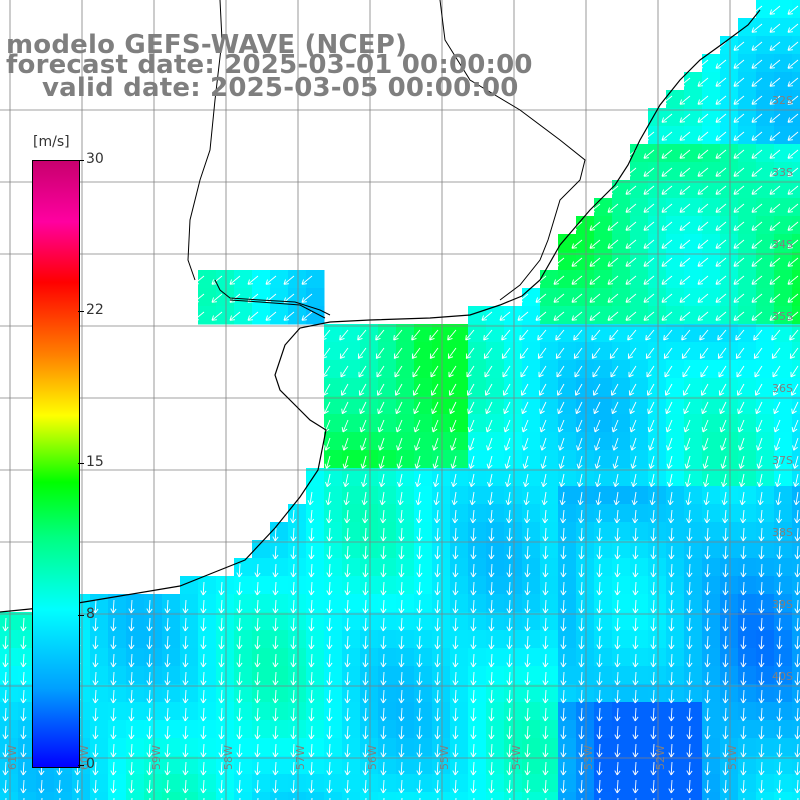  Describe the element at coordinates (51, 142) in the screenshot. I see `colorbar-unit: [m/s]` at that location.